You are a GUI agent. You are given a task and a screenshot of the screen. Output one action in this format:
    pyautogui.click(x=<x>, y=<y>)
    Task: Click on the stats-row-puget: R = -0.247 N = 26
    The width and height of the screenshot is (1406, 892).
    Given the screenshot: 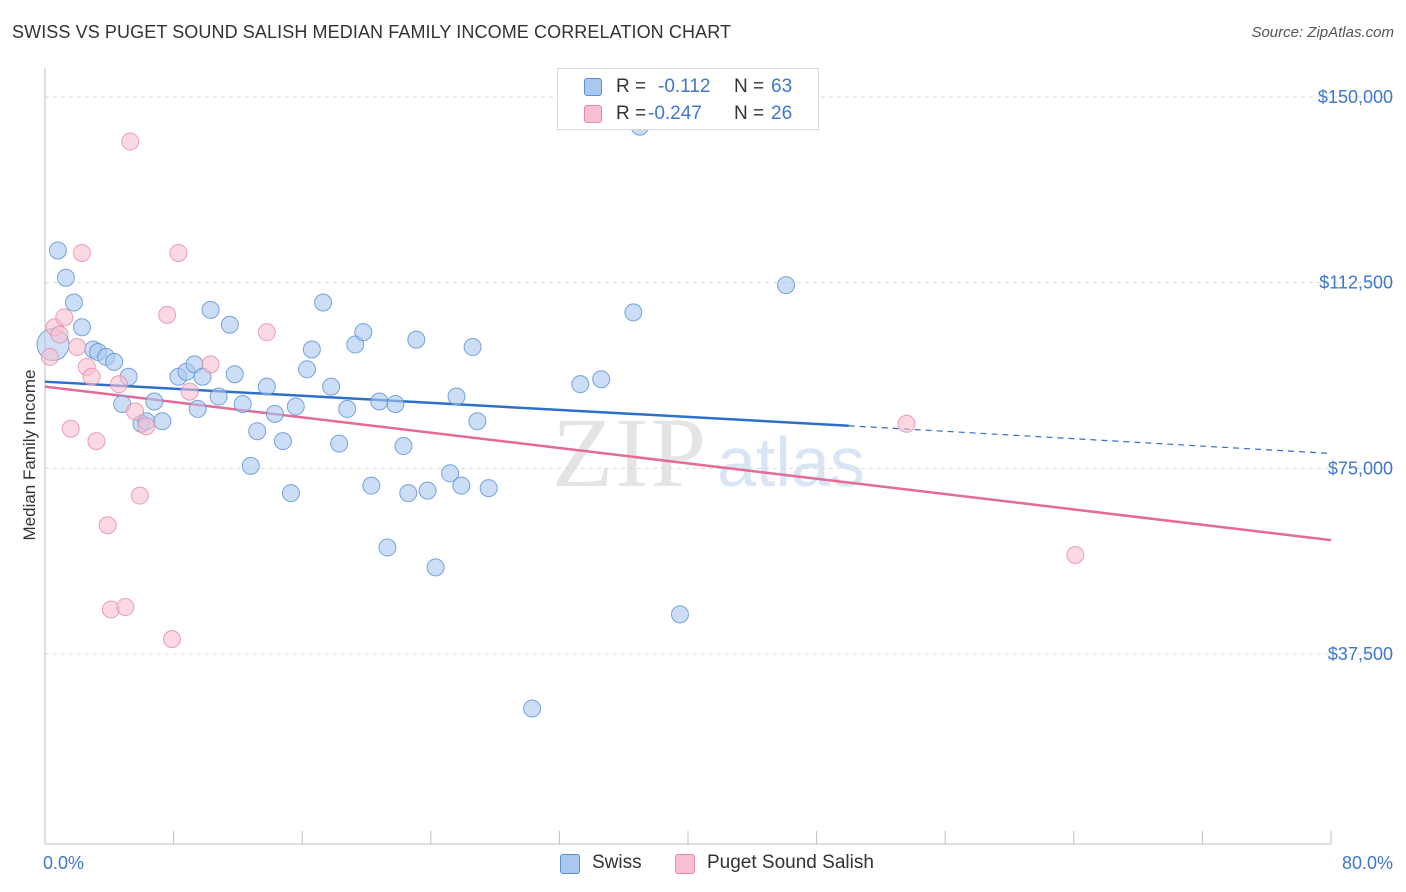 What is the action you would take?
    pyautogui.click(x=689, y=114)
    